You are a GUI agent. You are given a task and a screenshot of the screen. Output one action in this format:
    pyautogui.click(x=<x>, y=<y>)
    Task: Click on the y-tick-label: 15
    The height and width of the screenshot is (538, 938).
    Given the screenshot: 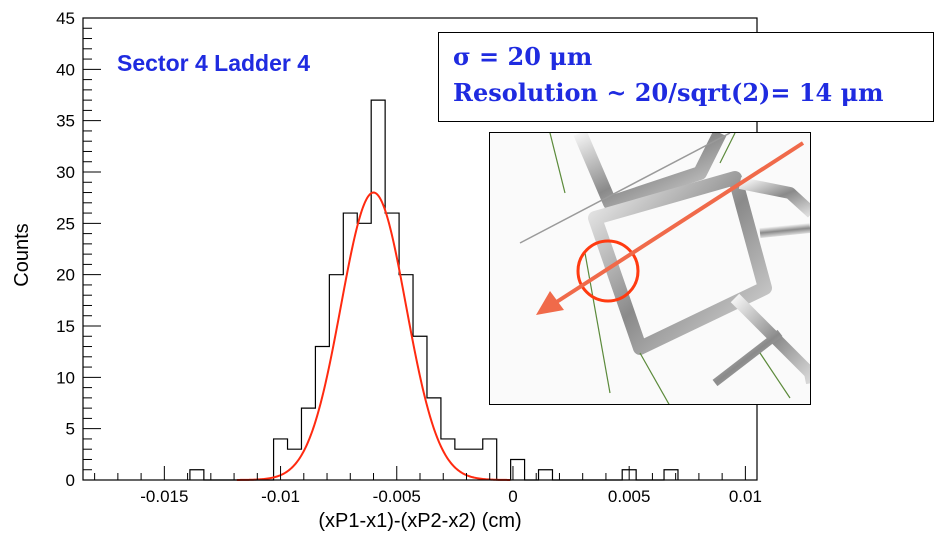 What is the action you would take?
    pyautogui.click(x=65, y=326)
    